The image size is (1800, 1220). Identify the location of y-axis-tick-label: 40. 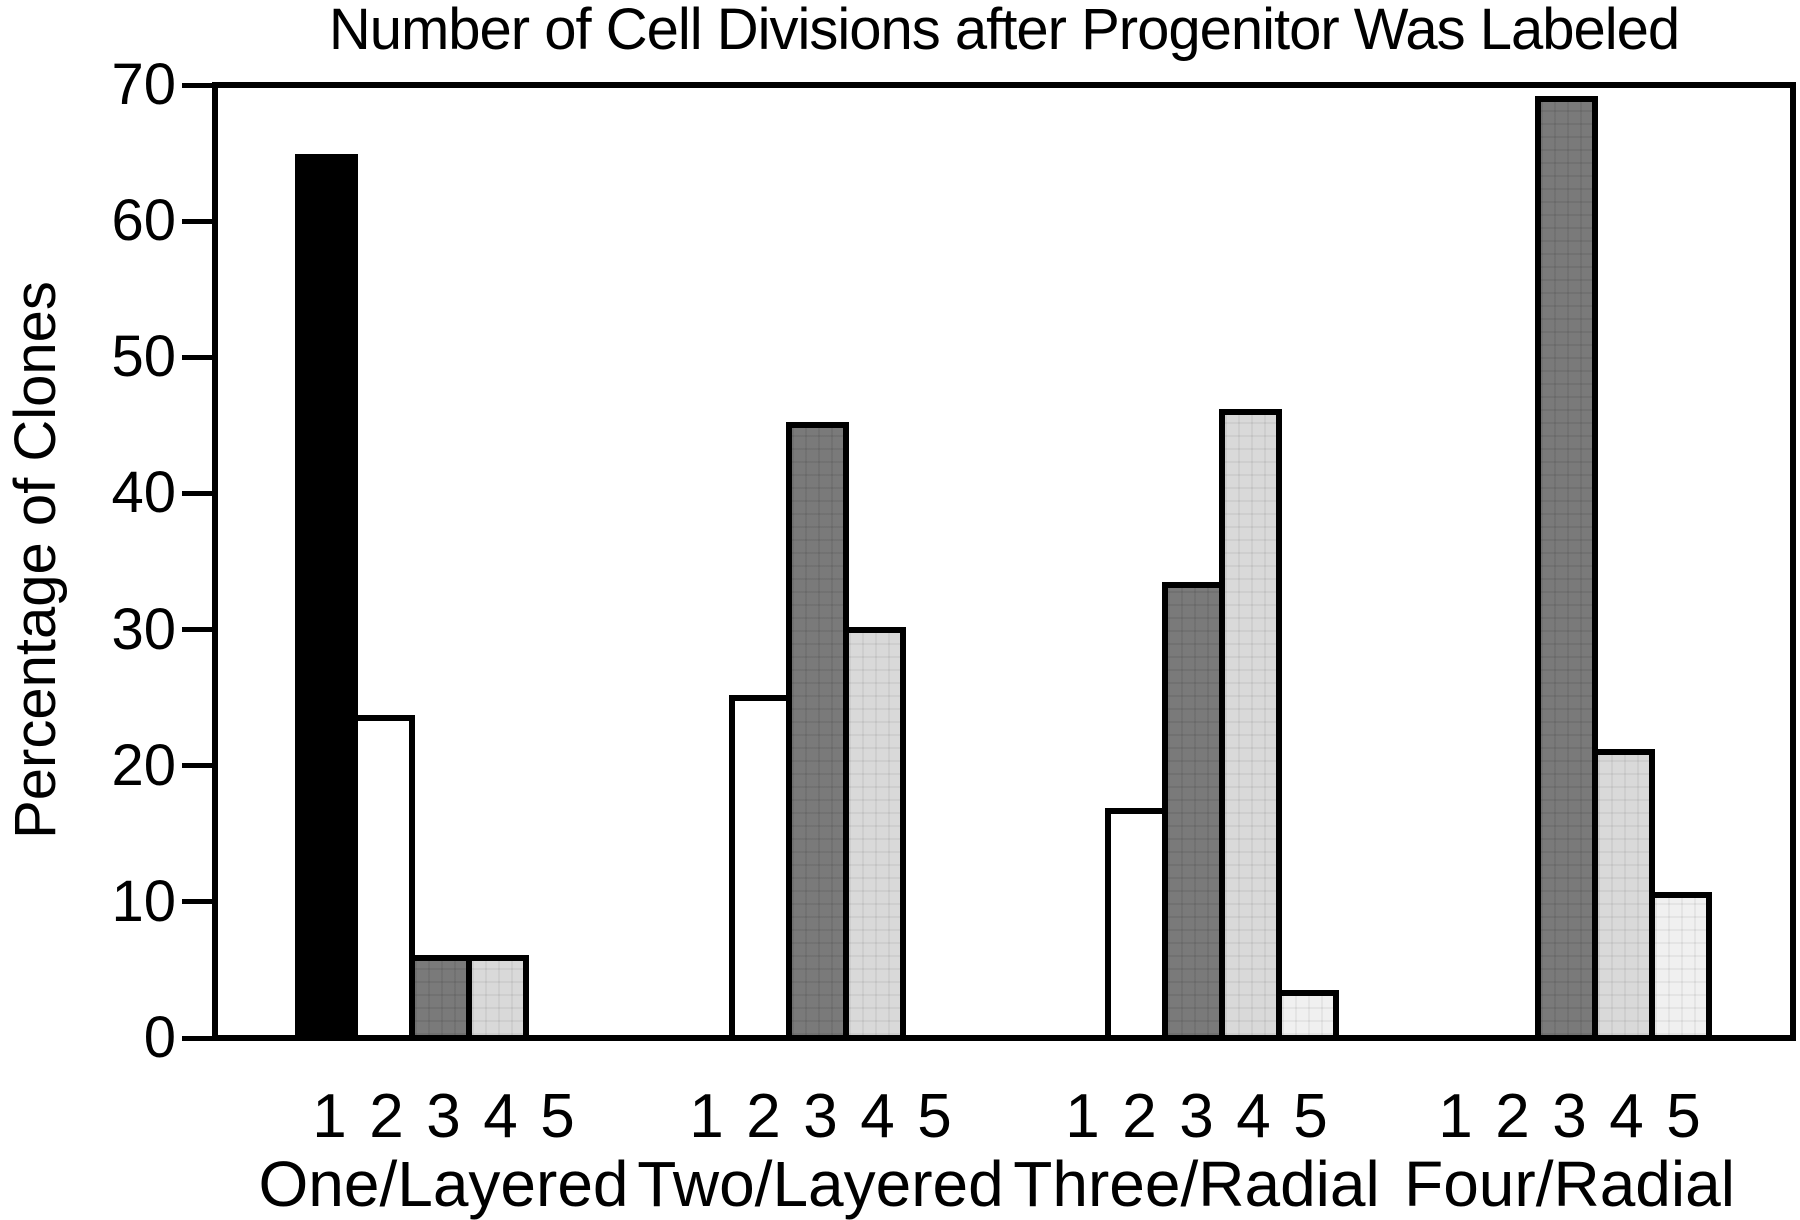
(143, 493).